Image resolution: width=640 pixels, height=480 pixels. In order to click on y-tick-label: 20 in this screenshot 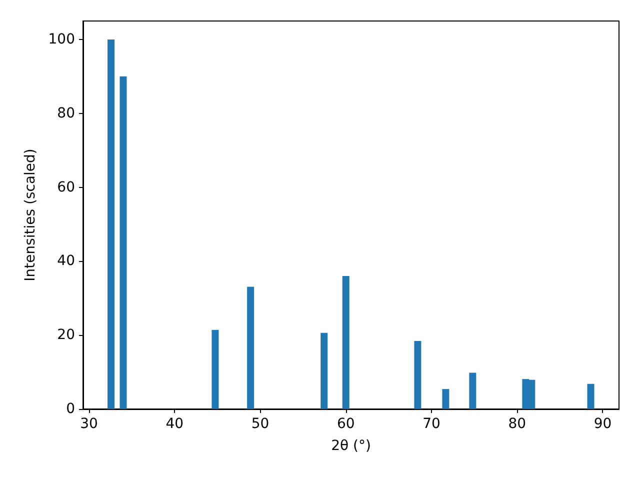, I will do `click(66, 335)`.